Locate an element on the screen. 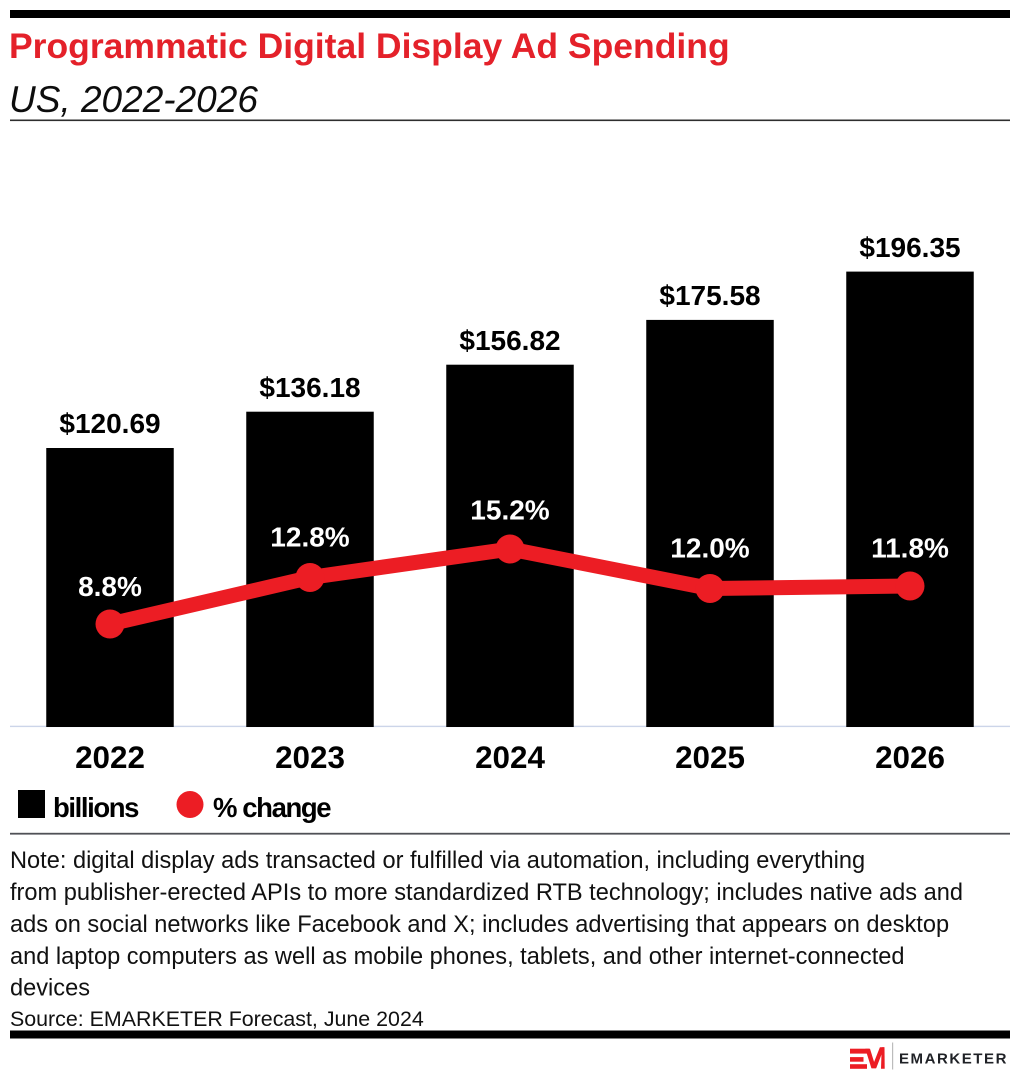 The width and height of the screenshot is (1020, 1080). svg-text: $156.82 is located at coordinates (509, 340).